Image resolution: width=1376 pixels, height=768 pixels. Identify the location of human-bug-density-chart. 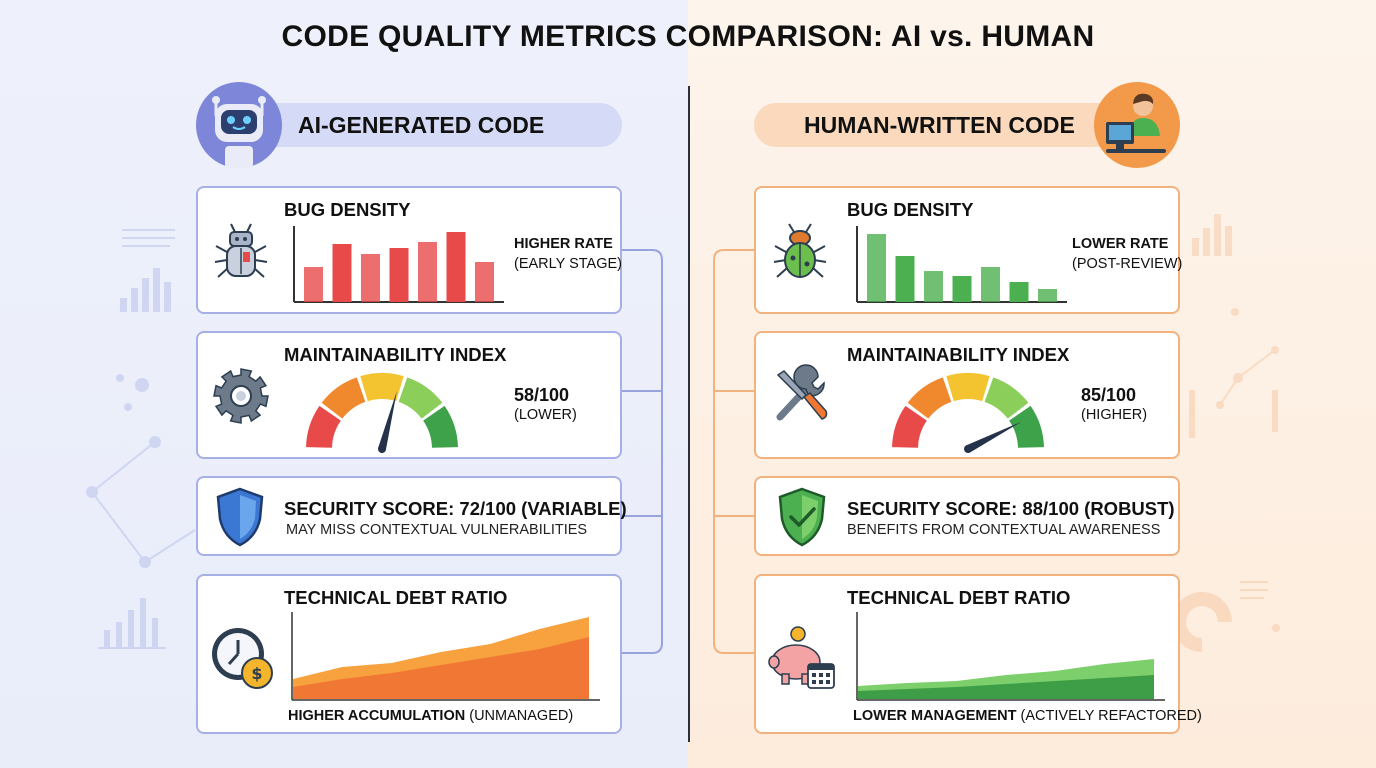
(961, 264).